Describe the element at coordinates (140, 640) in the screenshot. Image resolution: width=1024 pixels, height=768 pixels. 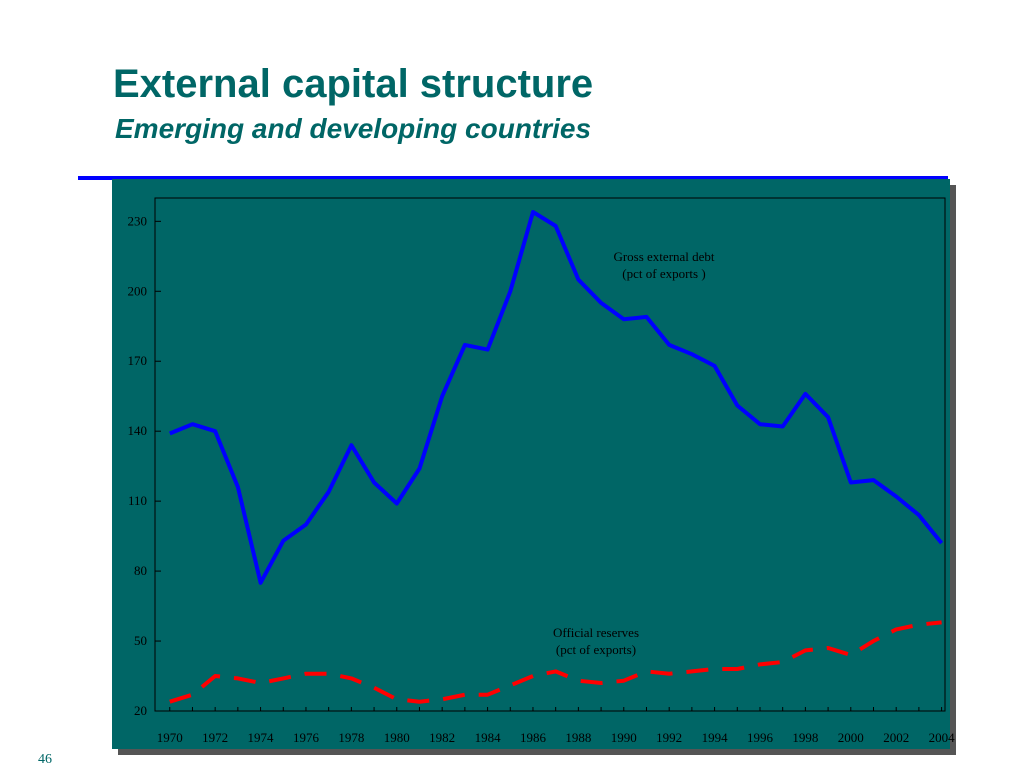
I see `y-tick-label: 50` at that location.